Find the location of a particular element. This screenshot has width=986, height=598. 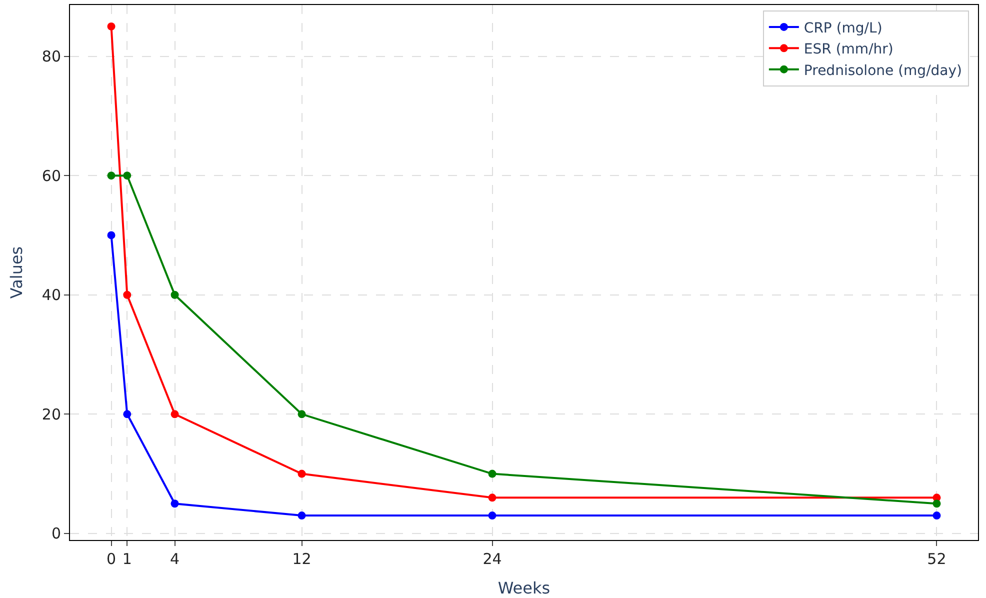

y-axis-title: Values is located at coordinates (16, 272).